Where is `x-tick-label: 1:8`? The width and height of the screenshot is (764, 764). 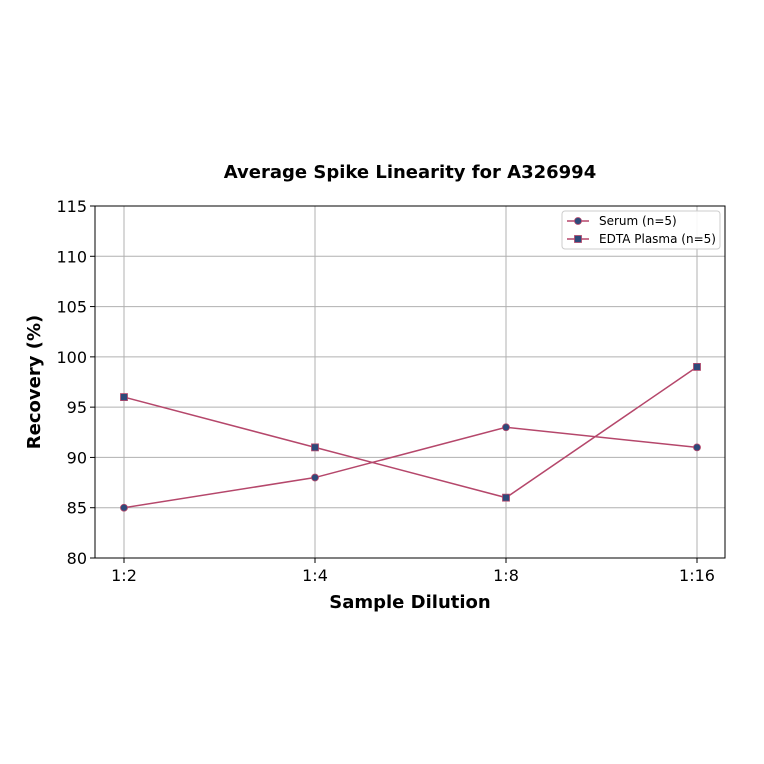 x-tick-label: 1:8 is located at coordinates (506, 575).